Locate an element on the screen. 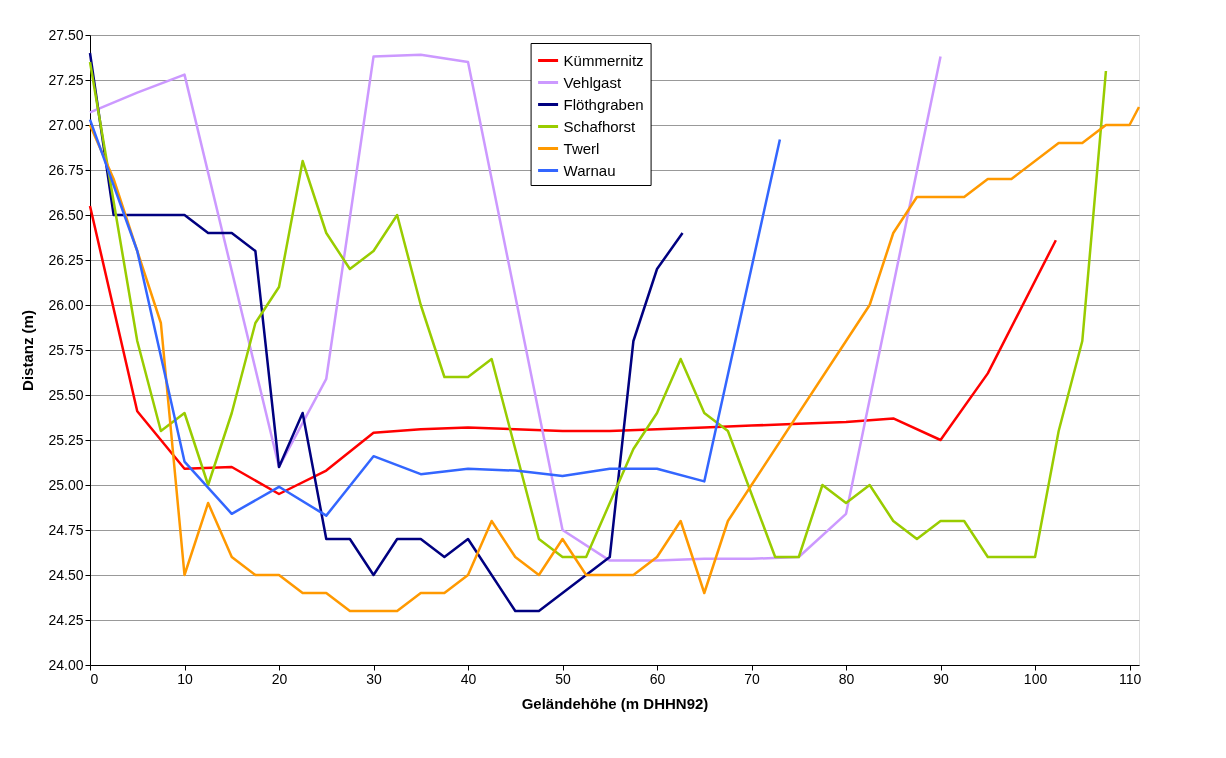 The height and width of the screenshot is (758, 1226). legend-label: Kümmernitz is located at coordinates (603, 60).